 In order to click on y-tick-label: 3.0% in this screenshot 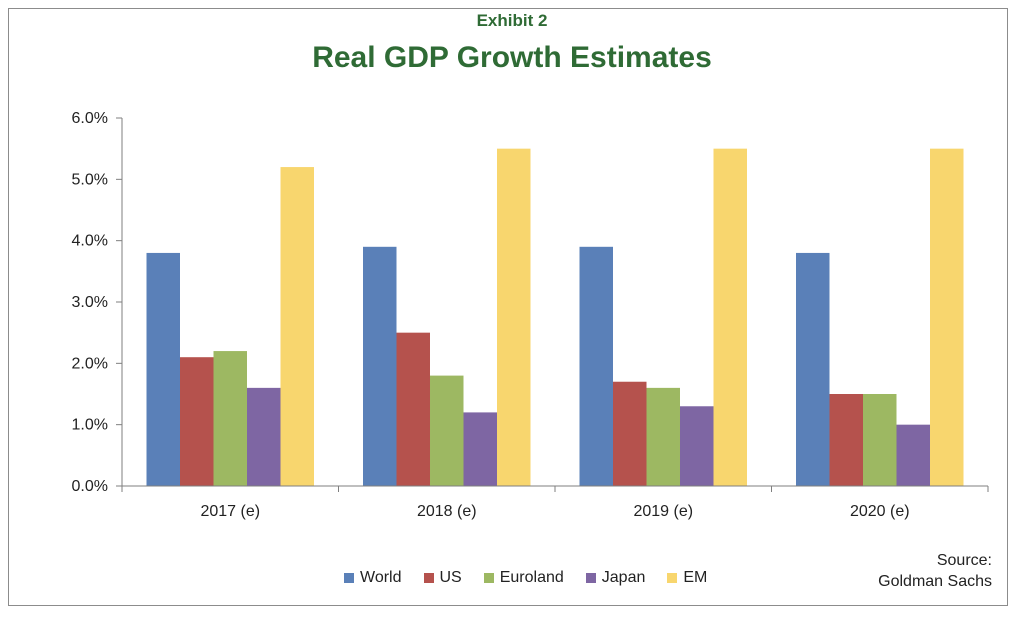, I will do `click(90, 302)`.